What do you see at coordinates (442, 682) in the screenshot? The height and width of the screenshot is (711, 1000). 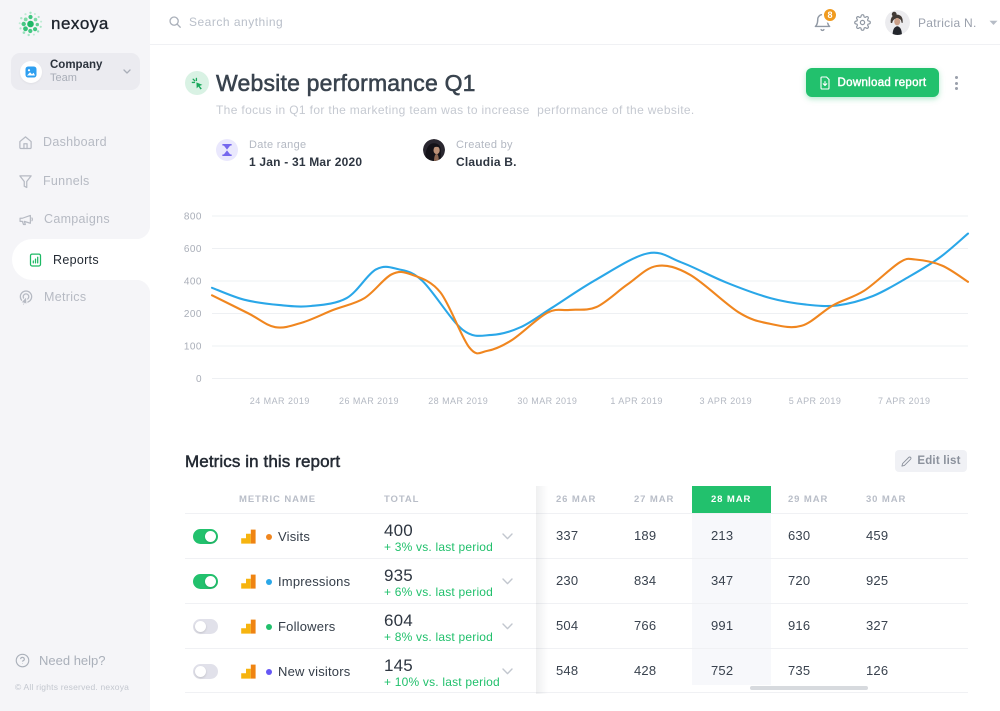 I see `metric-change: + 10% vs. last period` at bounding box center [442, 682].